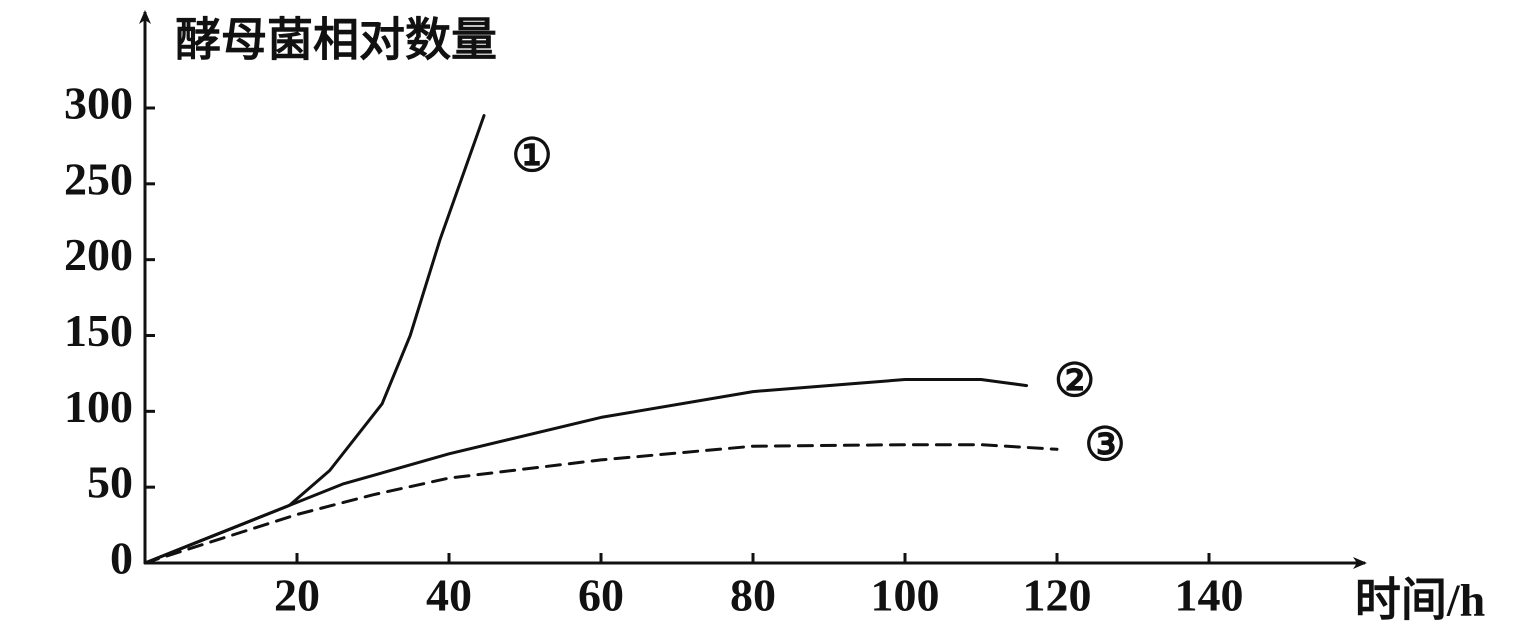  I want to click on series-label: ①, so click(531, 155).